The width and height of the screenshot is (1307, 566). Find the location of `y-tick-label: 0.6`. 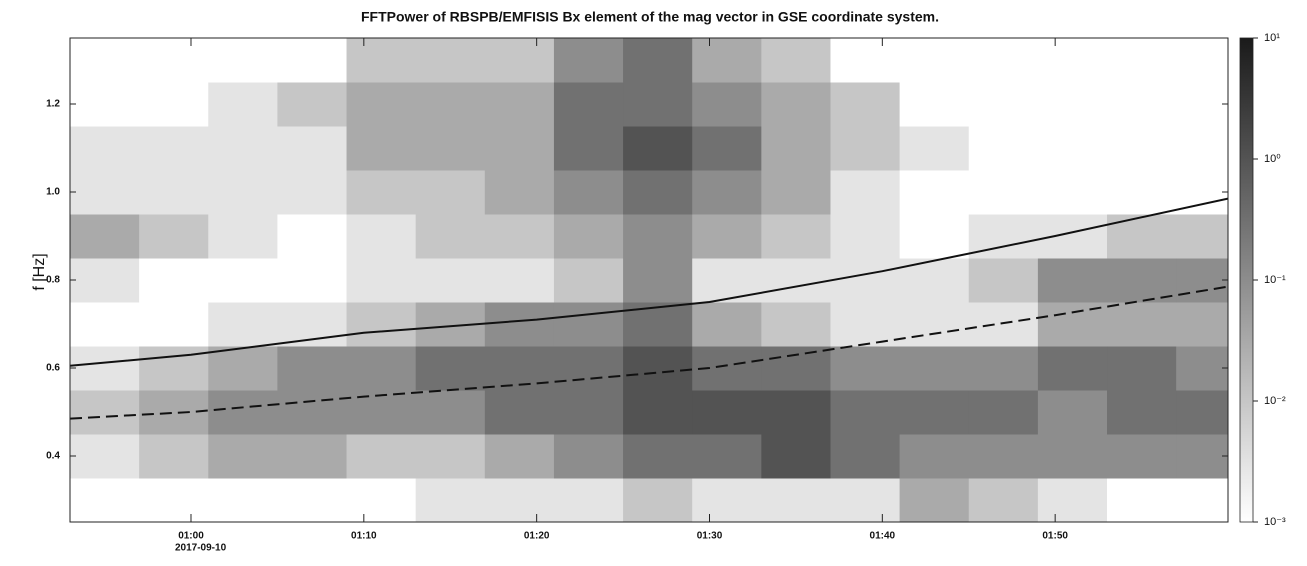

y-tick-label: 0.6 is located at coordinates (53, 368).